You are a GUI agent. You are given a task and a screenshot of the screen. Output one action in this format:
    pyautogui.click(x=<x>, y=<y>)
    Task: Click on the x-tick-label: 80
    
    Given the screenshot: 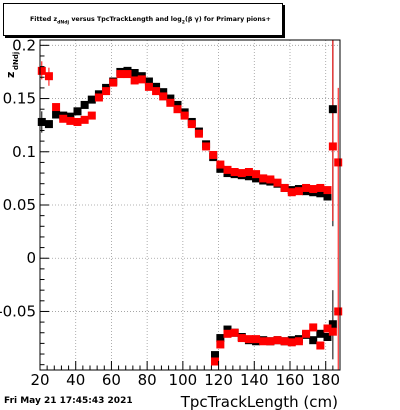 What is the action you would take?
    pyautogui.click(x=147, y=380)
    